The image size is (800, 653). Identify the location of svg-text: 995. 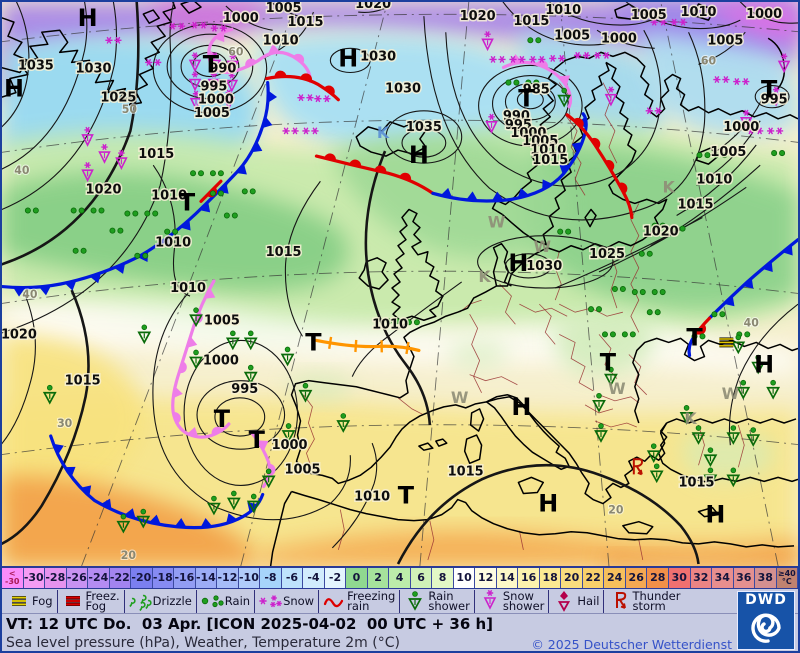
(518, 125).